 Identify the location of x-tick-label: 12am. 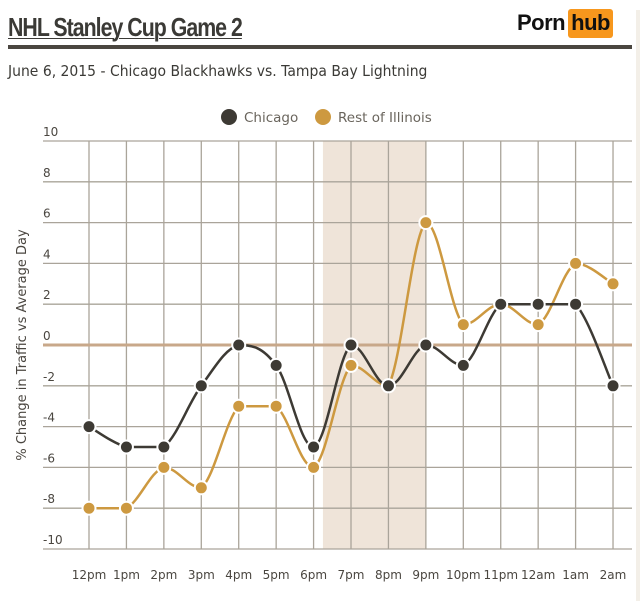
(538, 575).